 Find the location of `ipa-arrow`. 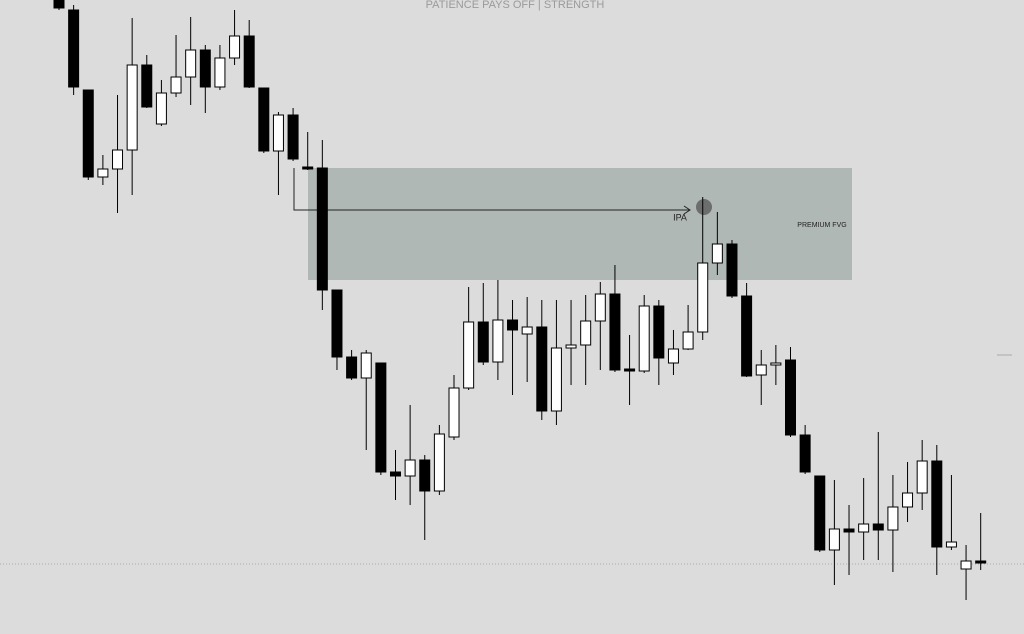

ipa-arrow is located at coordinates (492, 191).